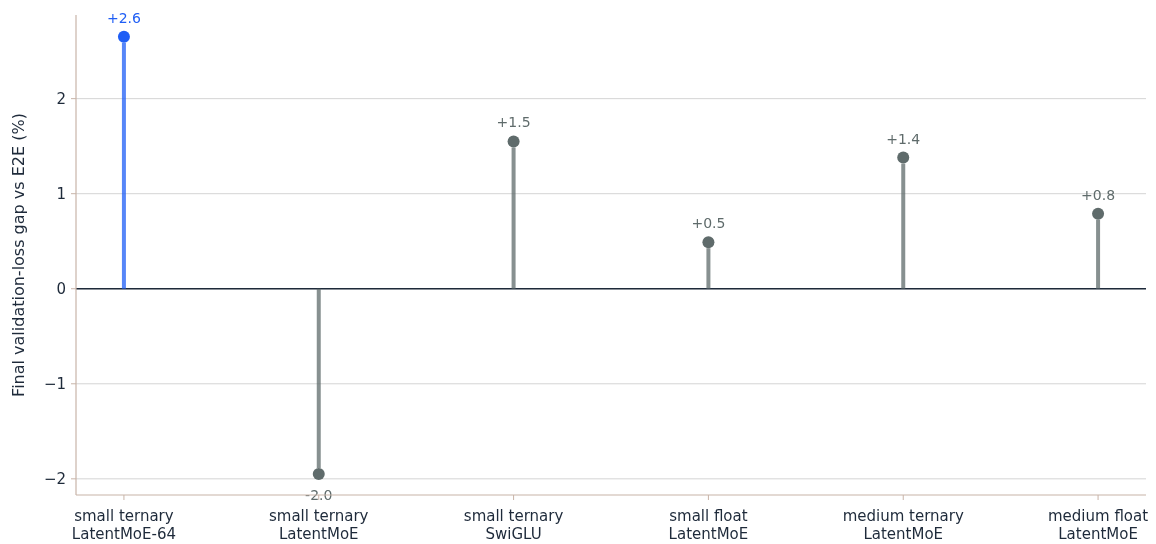 This screenshot has height=544, width=1156. I want to click on y-tick-label: −1, so click(54, 384).